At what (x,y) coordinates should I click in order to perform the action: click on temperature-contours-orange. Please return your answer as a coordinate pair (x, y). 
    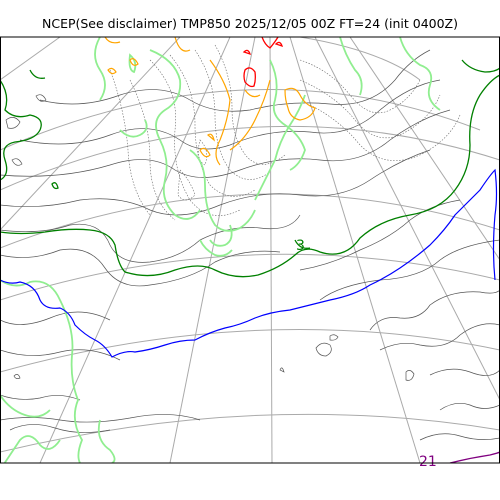
    Looking at the image, I should click on (210, 101).